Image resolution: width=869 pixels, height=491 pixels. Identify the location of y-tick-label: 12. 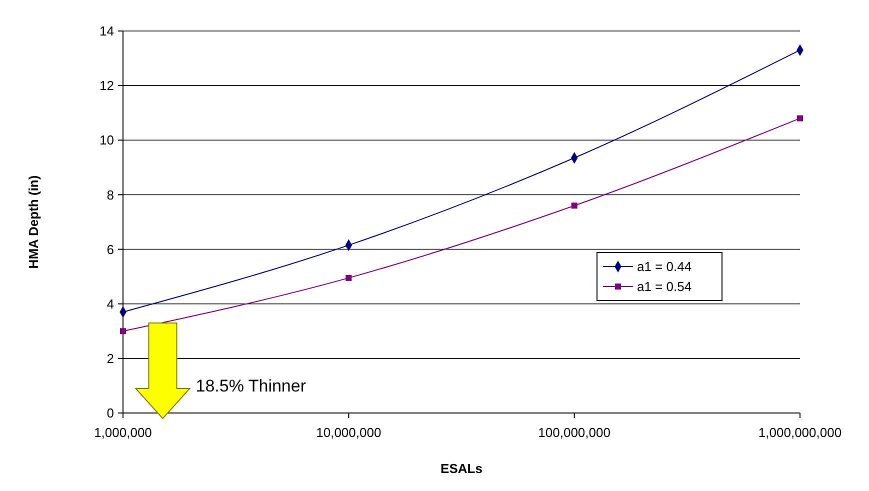
(107, 86).